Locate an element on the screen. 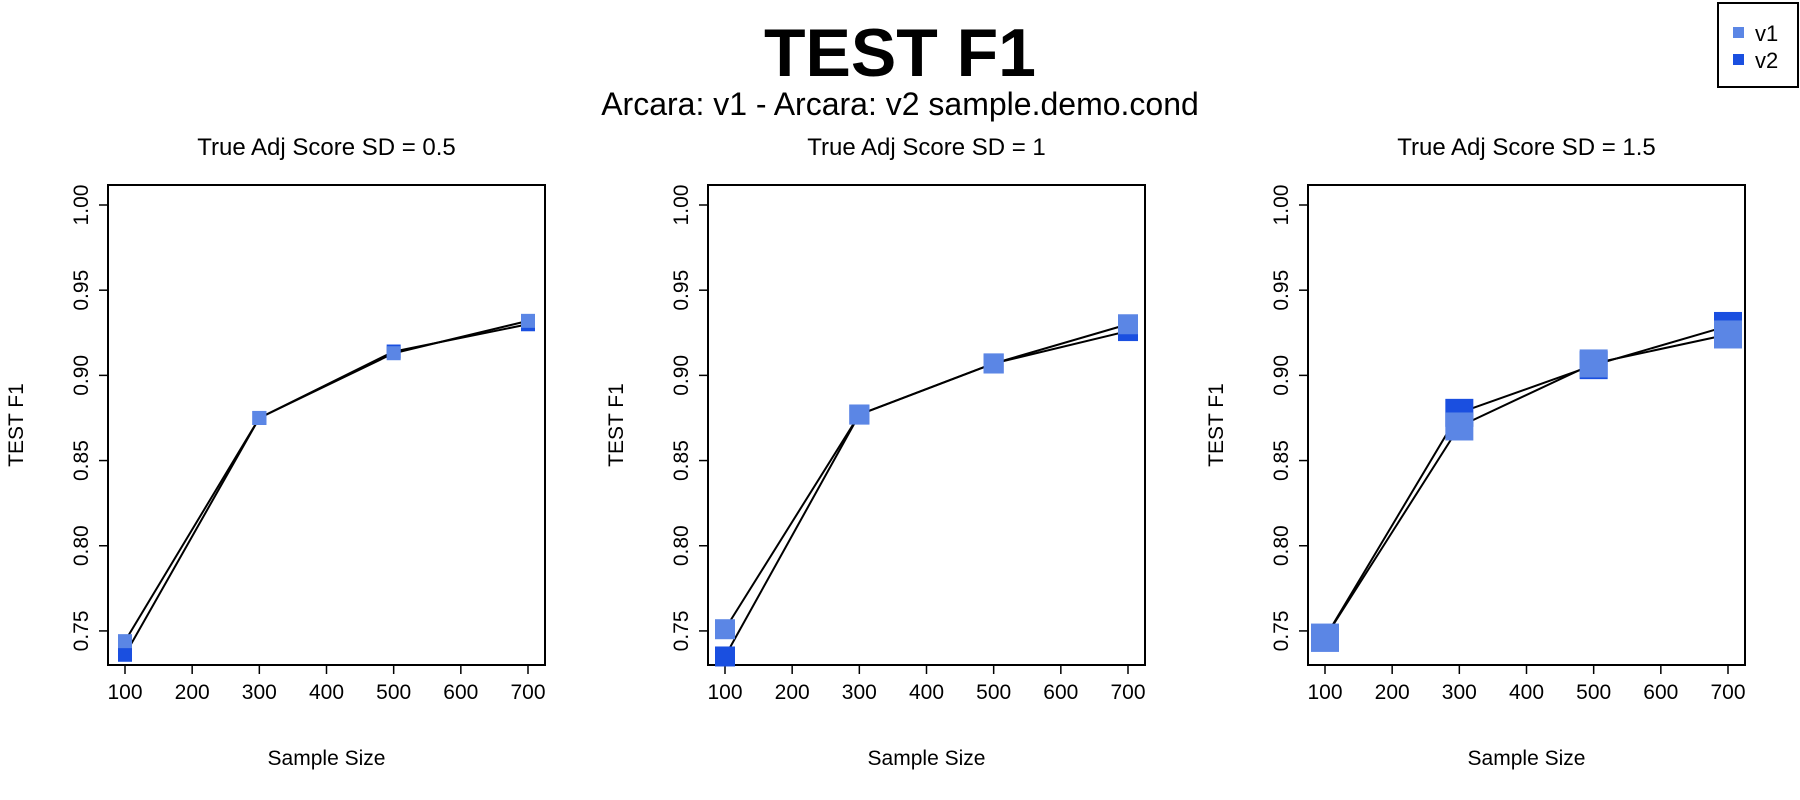 The height and width of the screenshot is (800, 1800). legend-marker-v2 is located at coordinates (1738, 59).